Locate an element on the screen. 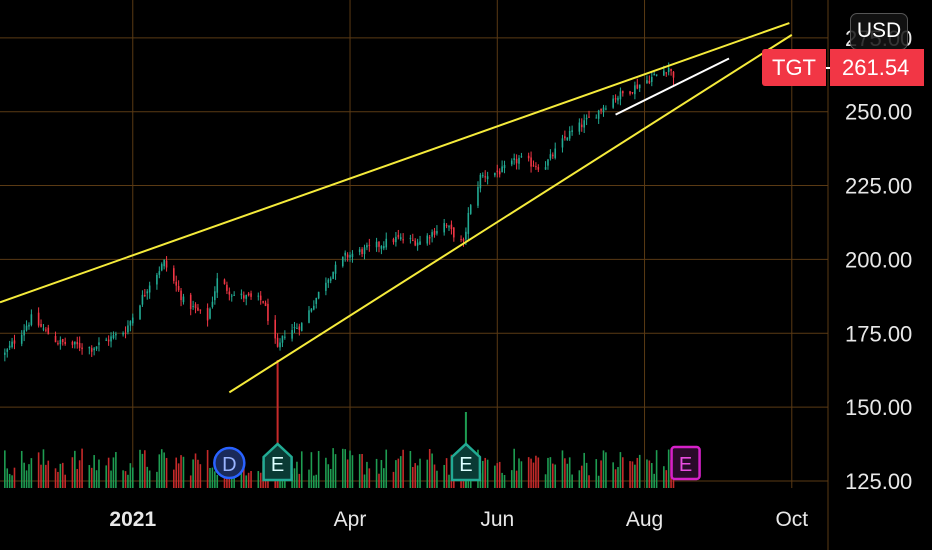 This screenshot has width=932, height=550. y-tick-label: 225.00 is located at coordinates (878, 186).